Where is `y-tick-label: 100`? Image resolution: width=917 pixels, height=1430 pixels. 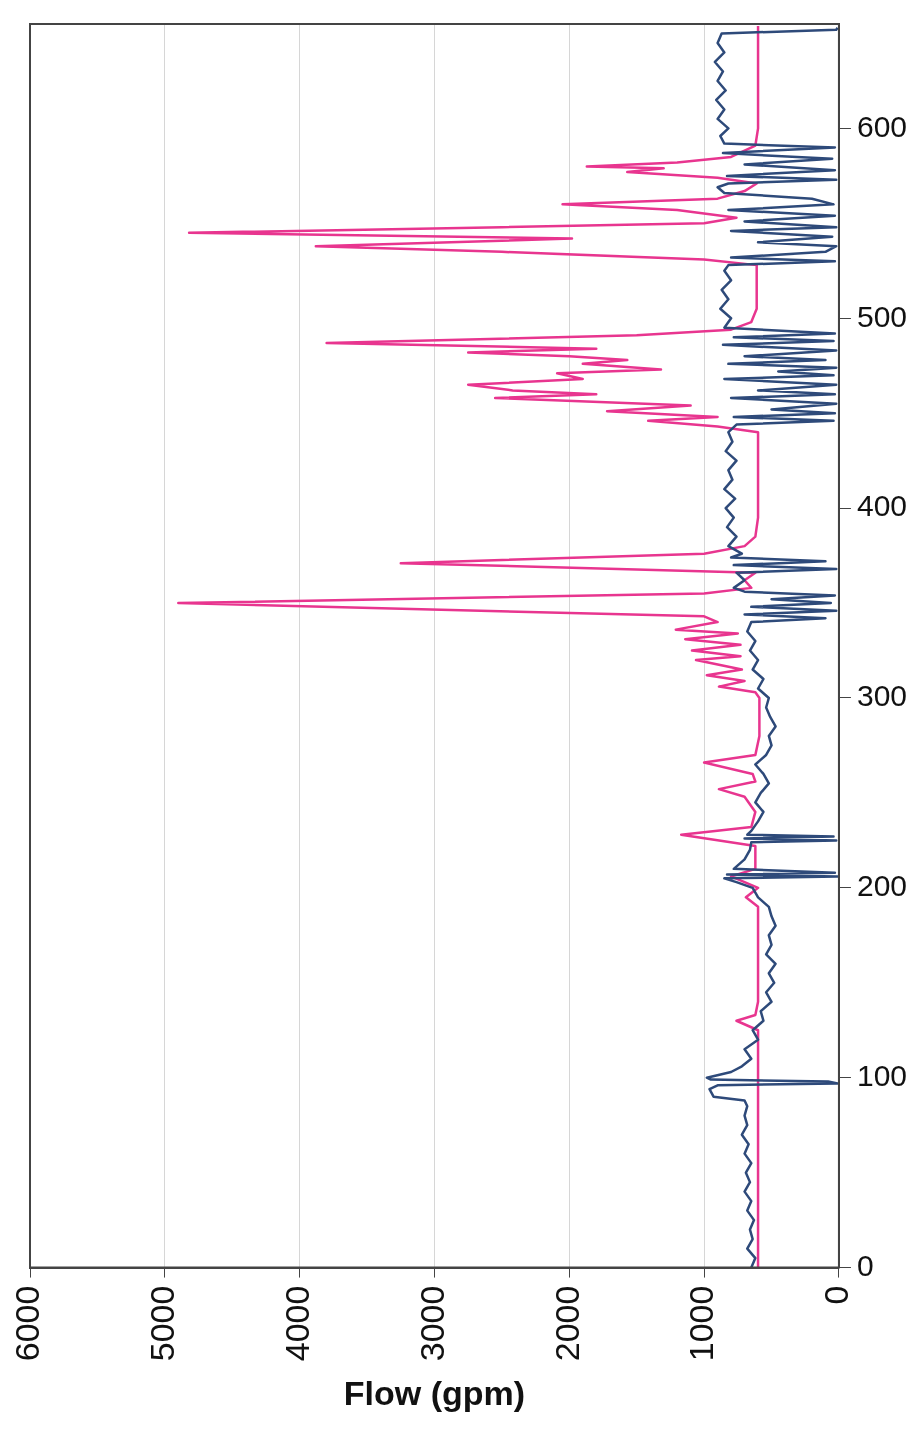 y-tick-label: 100 is located at coordinates (882, 1075).